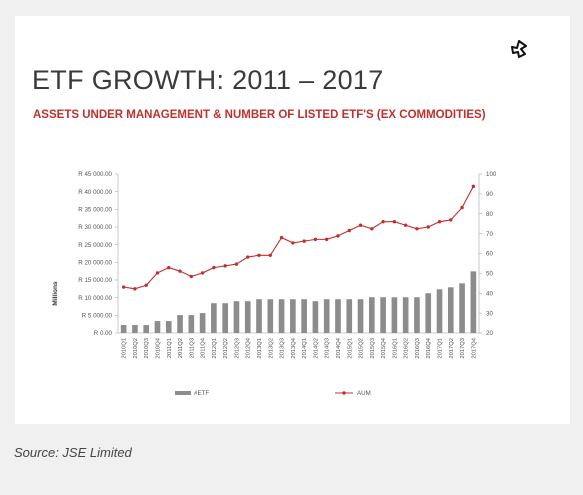 The width and height of the screenshot is (583, 495). What do you see at coordinates (418, 348) in the screenshot?
I see `x-tick-label: 2016Q3` at bounding box center [418, 348].